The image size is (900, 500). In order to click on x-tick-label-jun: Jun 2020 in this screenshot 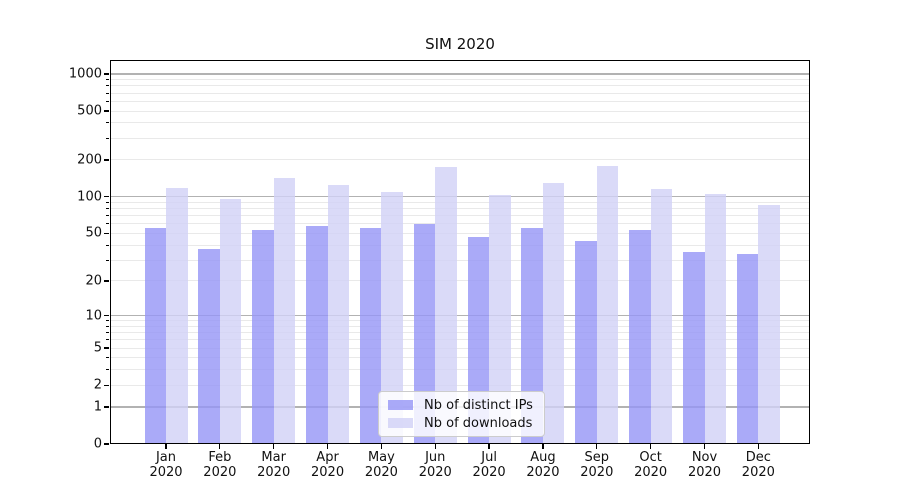, I will do `click(435, 465)`.